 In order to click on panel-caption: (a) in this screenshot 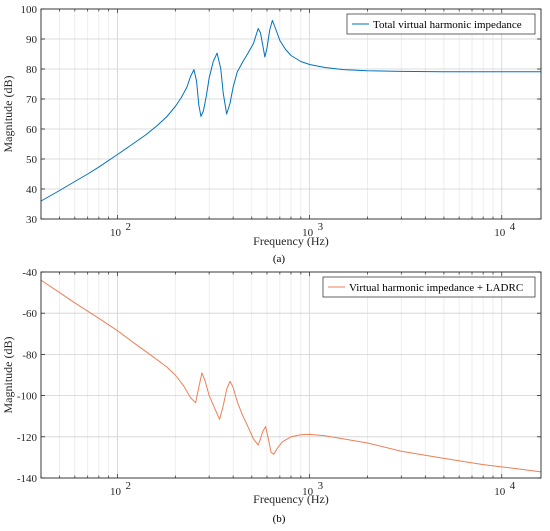, I will do `click(279, 259)`.